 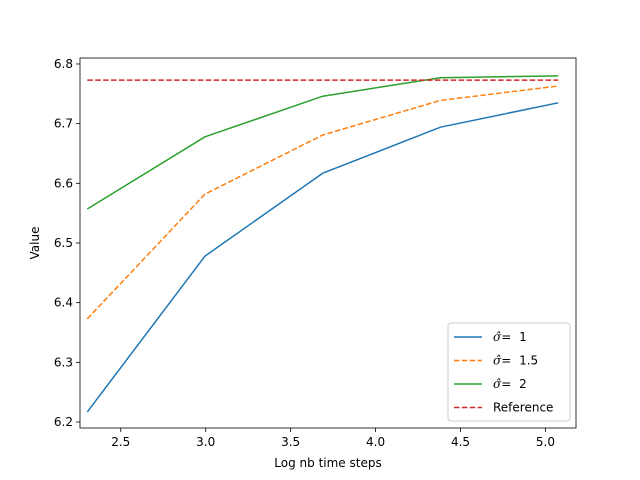 I want to click on y-axis-label: Value, so click(x=35, y=243).